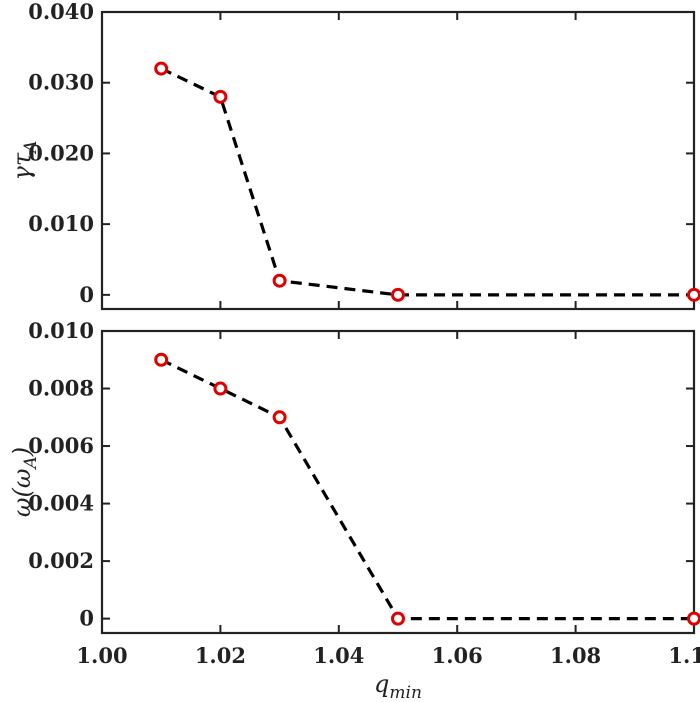 Image resolution: width=700 pixels, height=702 pixels. I want to click on y-tick-label: 0.006, so click(61, 445).